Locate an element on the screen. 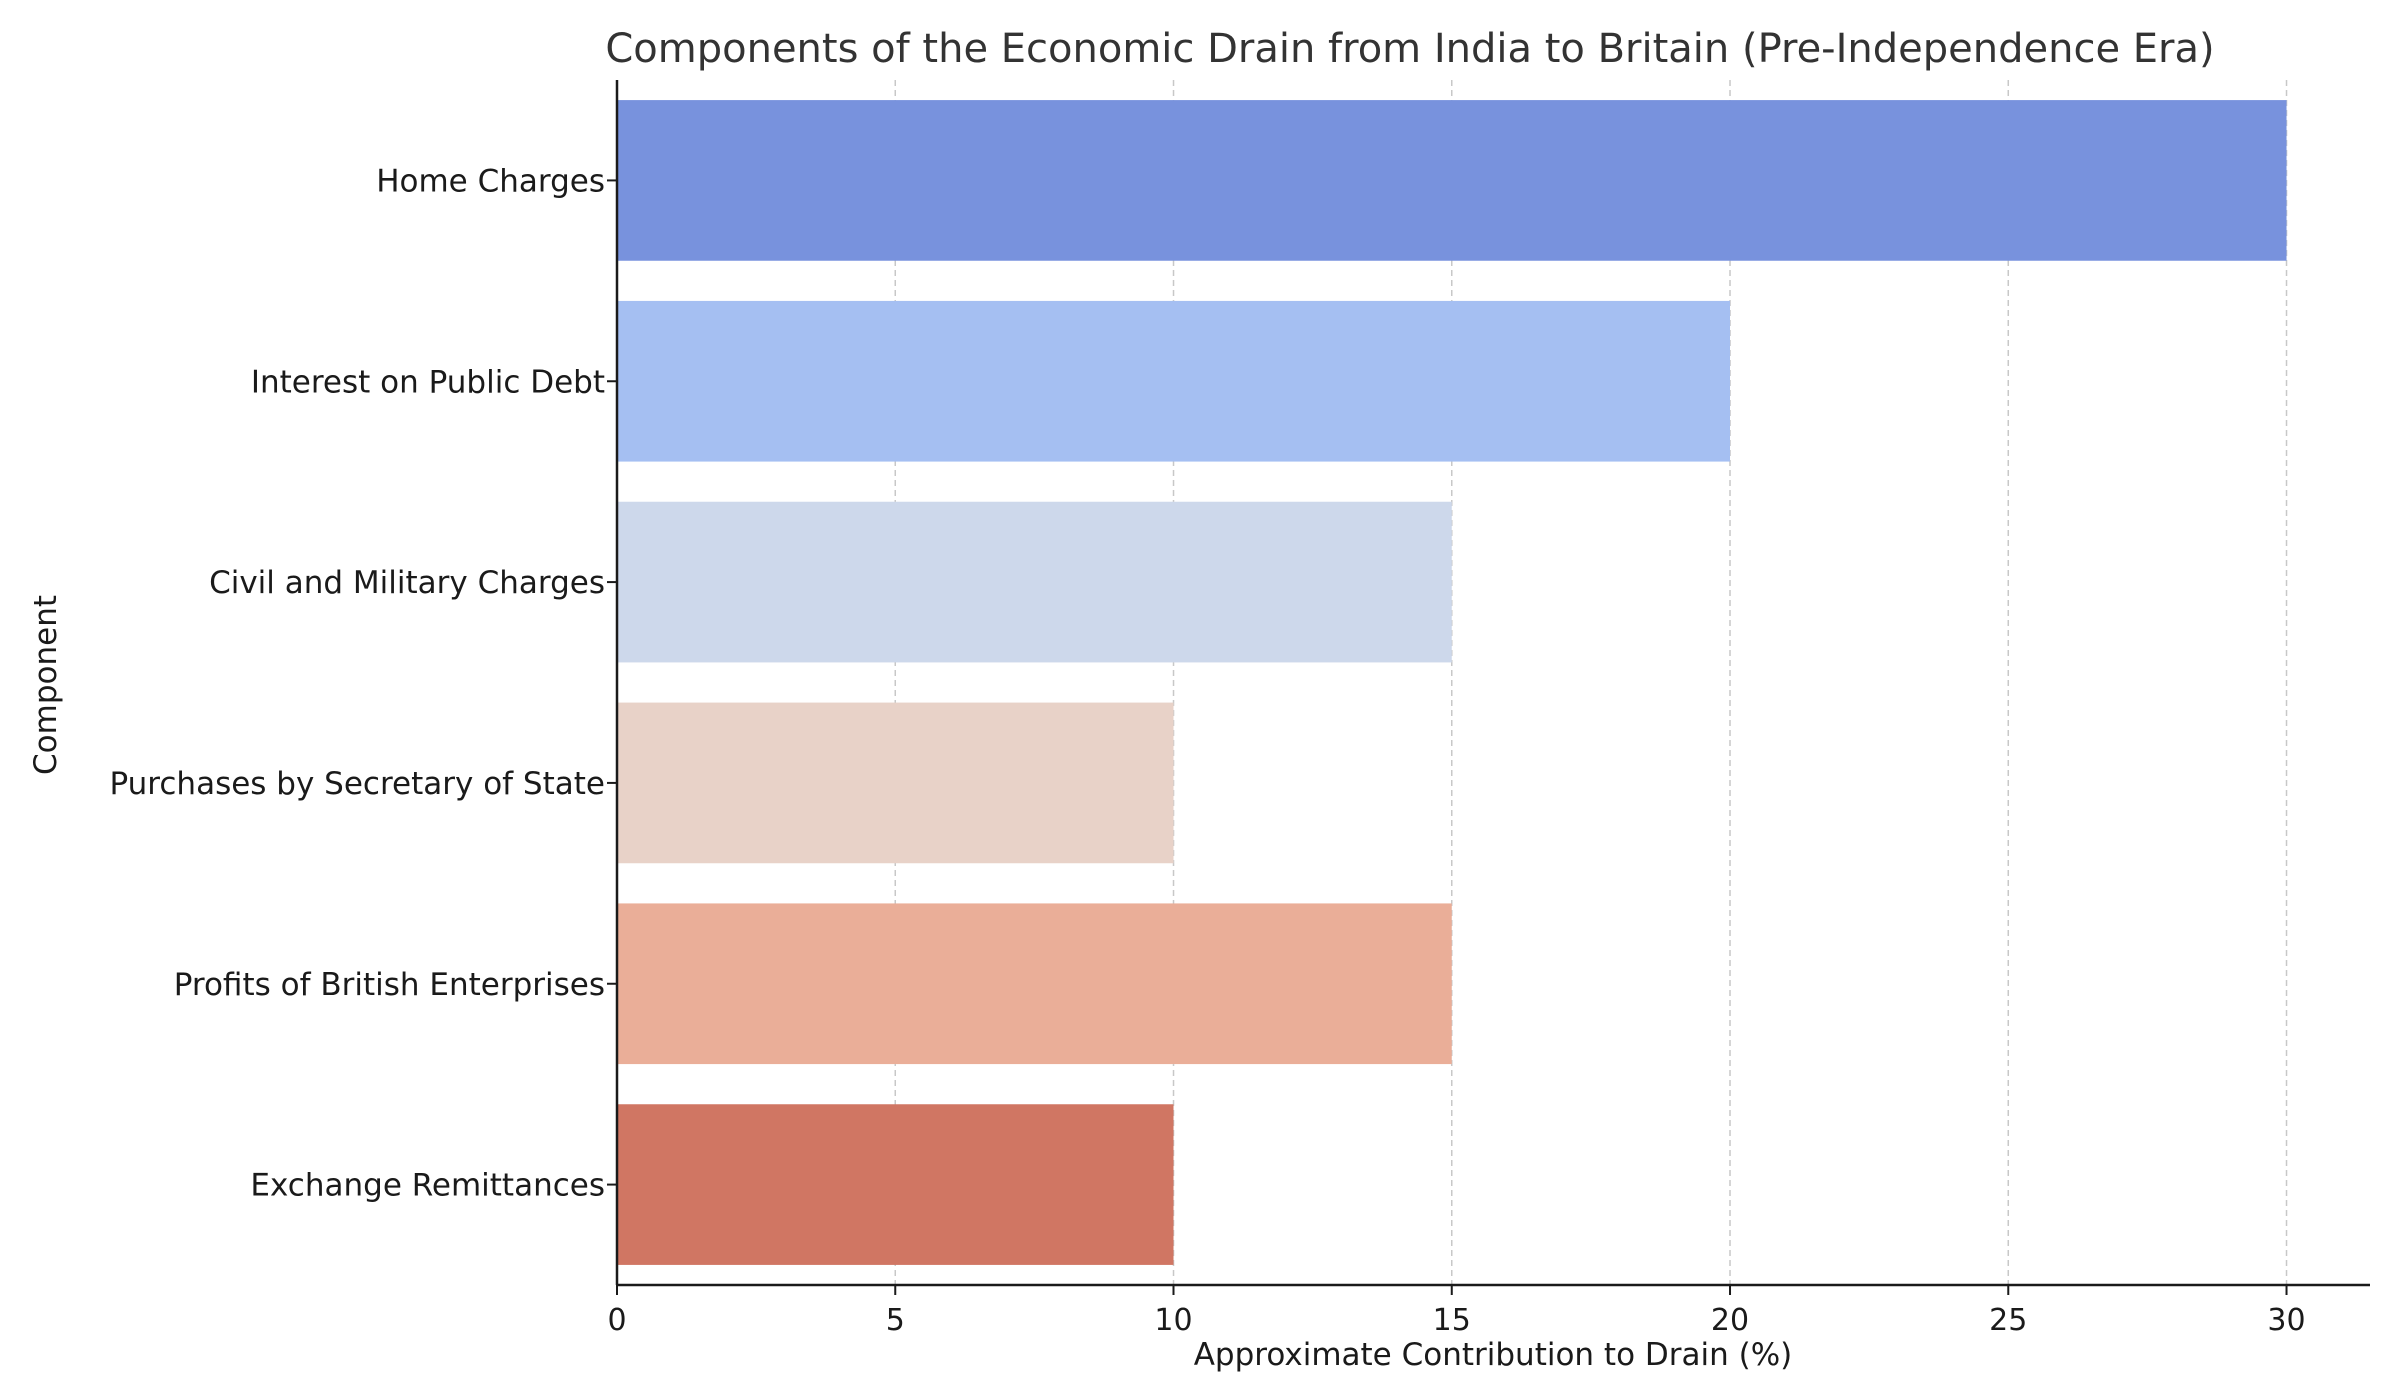 Image resolution: width=2400 pixels, height=1400 pixels. x-tick-label: 25 is located at coordinates (2008, 1320).